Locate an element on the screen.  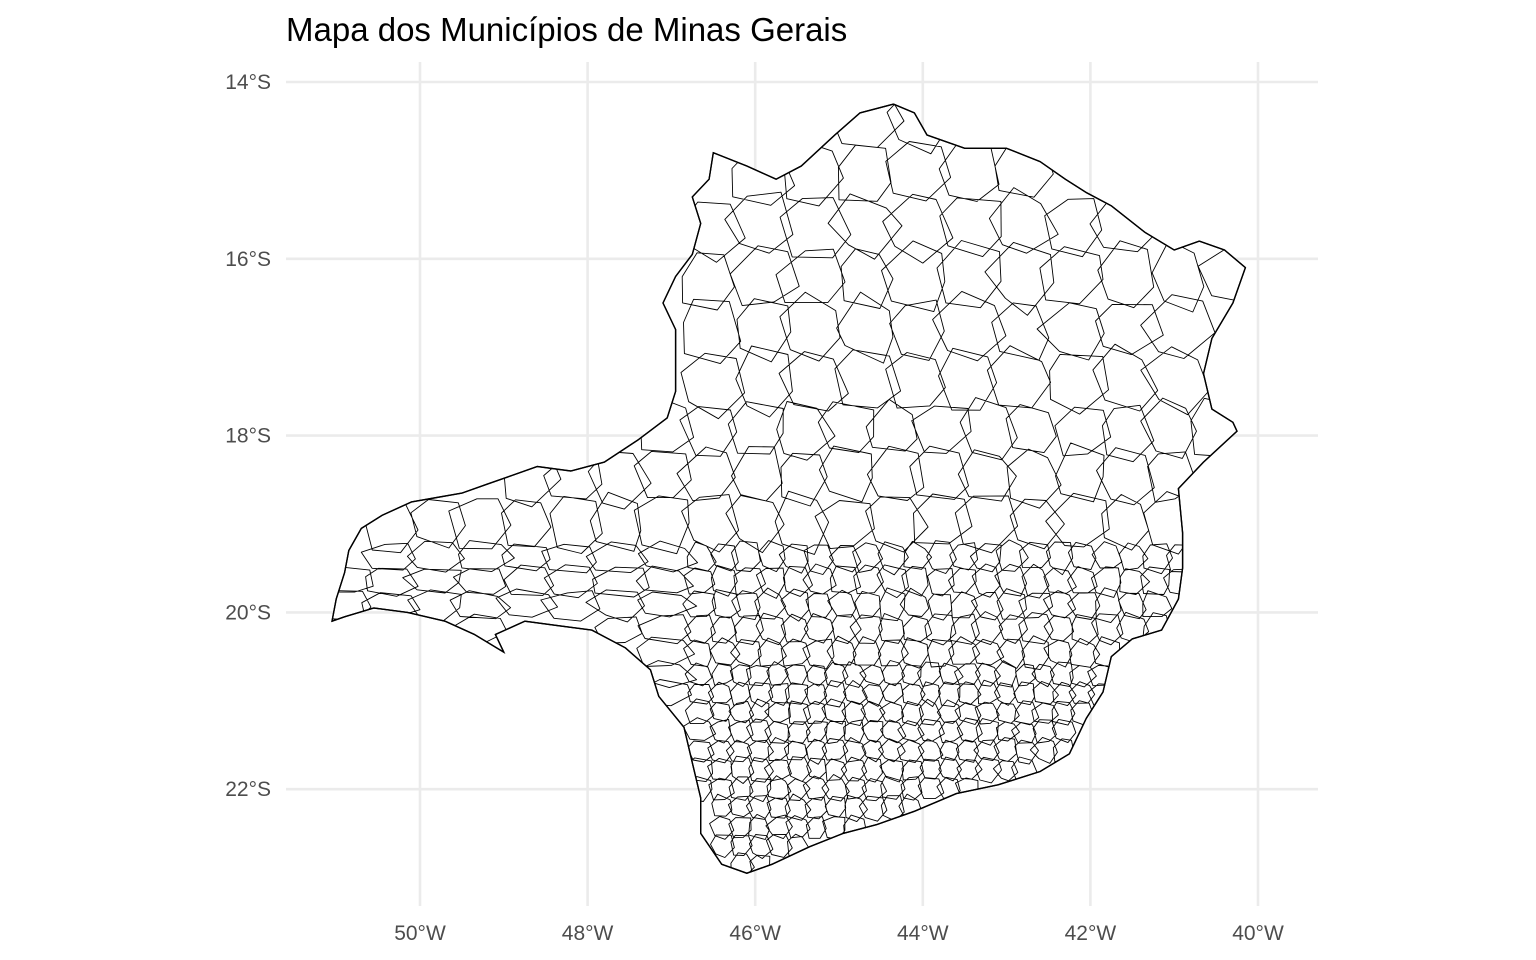
y-tick-label: 16°S is located at coordinates (248, 259).